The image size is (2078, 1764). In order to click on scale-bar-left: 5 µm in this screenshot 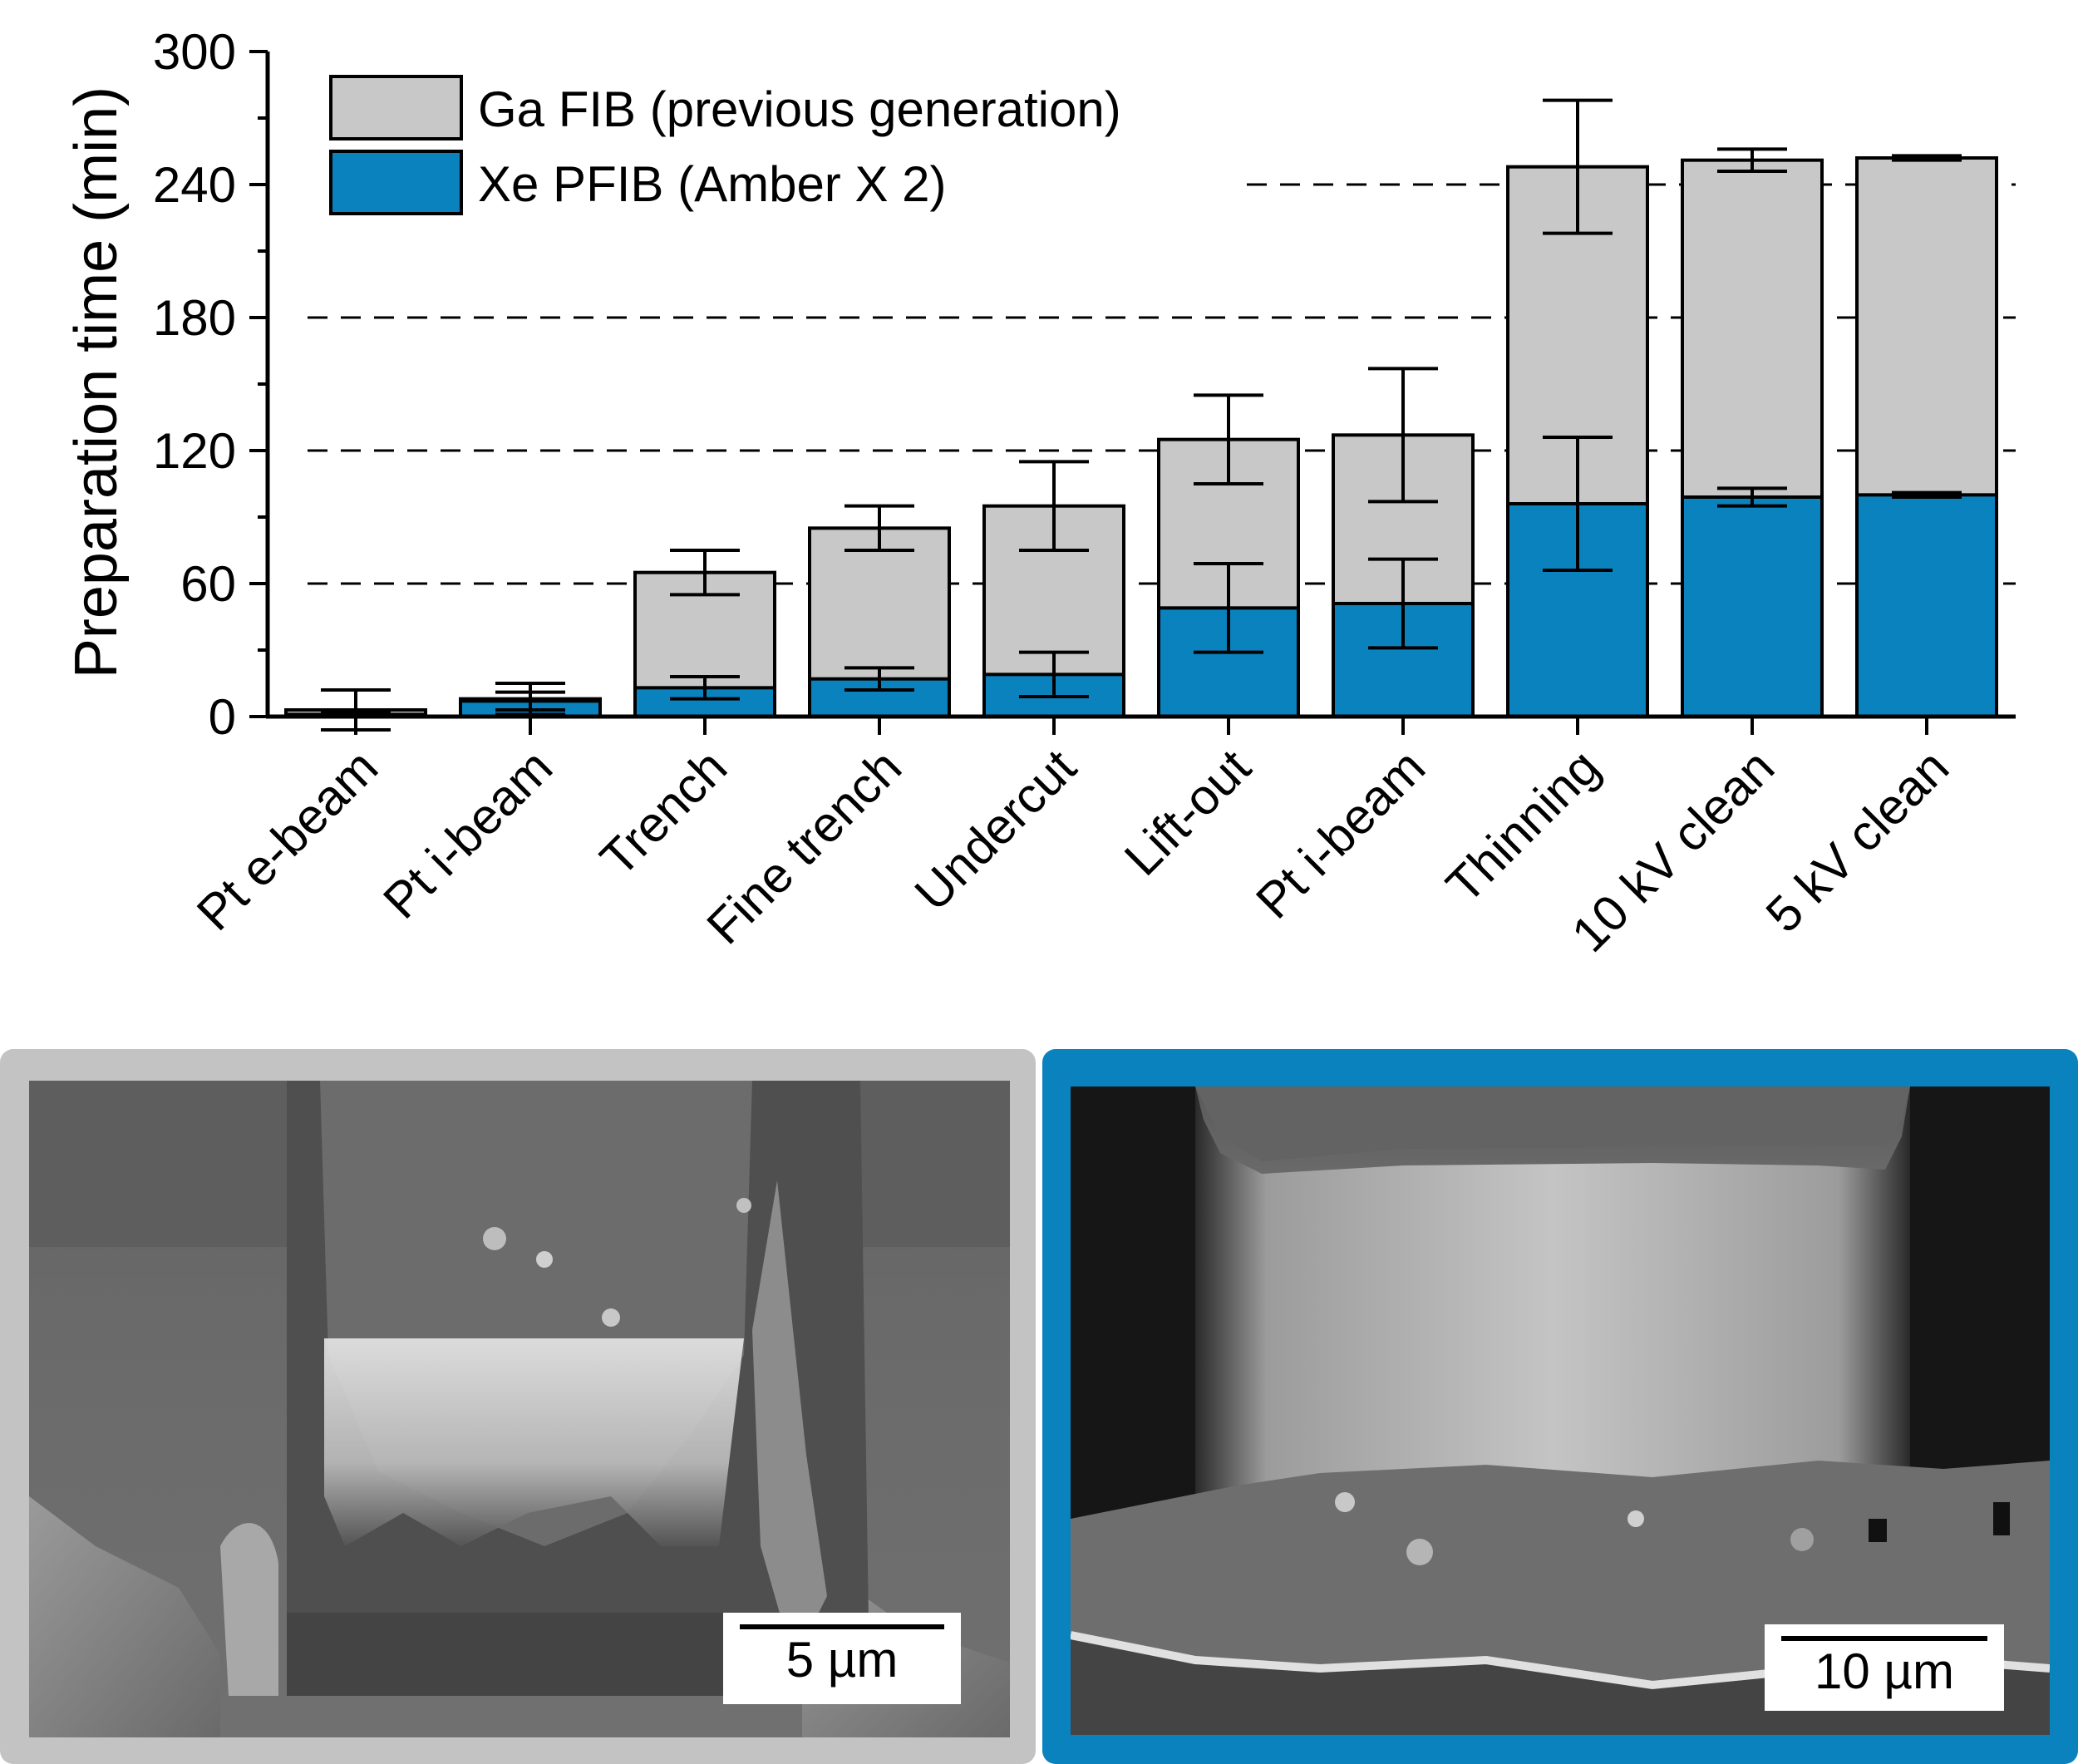, I will do `click(842, 1658)`.